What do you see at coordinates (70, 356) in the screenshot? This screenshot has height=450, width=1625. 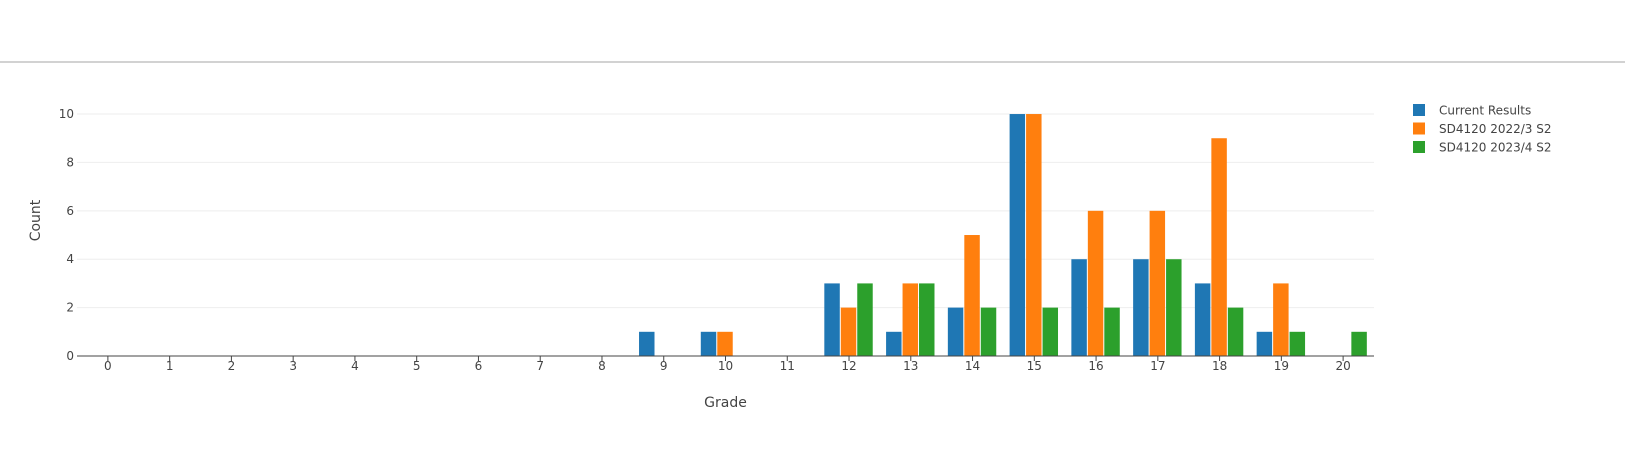 I see `y-tick-label: 0` at bounding box center [70, 356].